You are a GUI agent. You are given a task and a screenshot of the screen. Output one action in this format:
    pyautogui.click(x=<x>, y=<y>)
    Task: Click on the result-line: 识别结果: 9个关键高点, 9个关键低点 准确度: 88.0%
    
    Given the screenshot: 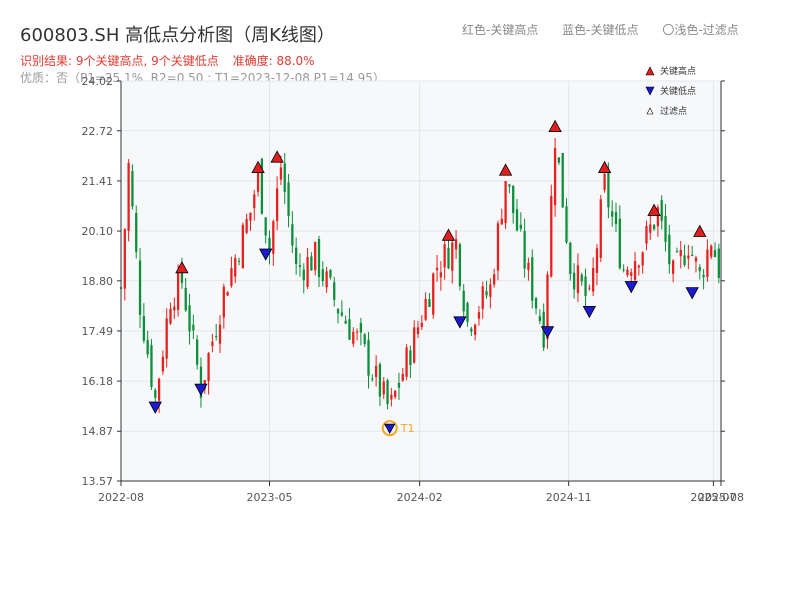 What is the action you would take?
    pyautogui.click(x=172, y=60)
    